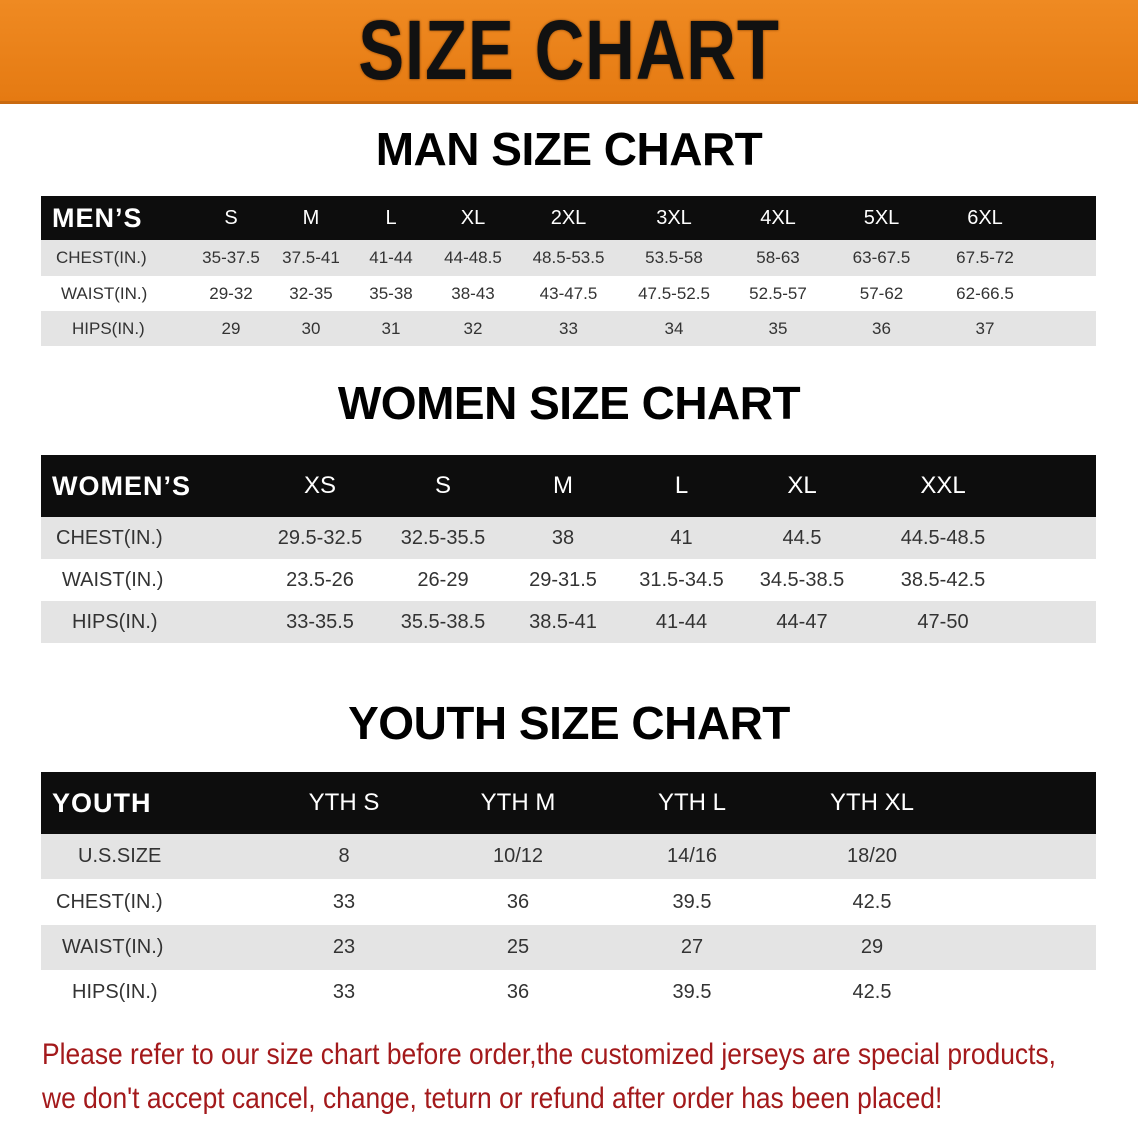 The width and height of the screenshot is (1138, 1132). Describe the element at coordinates (344, 856) in the screenshot. I see `measurement-cell: 8` at that location.